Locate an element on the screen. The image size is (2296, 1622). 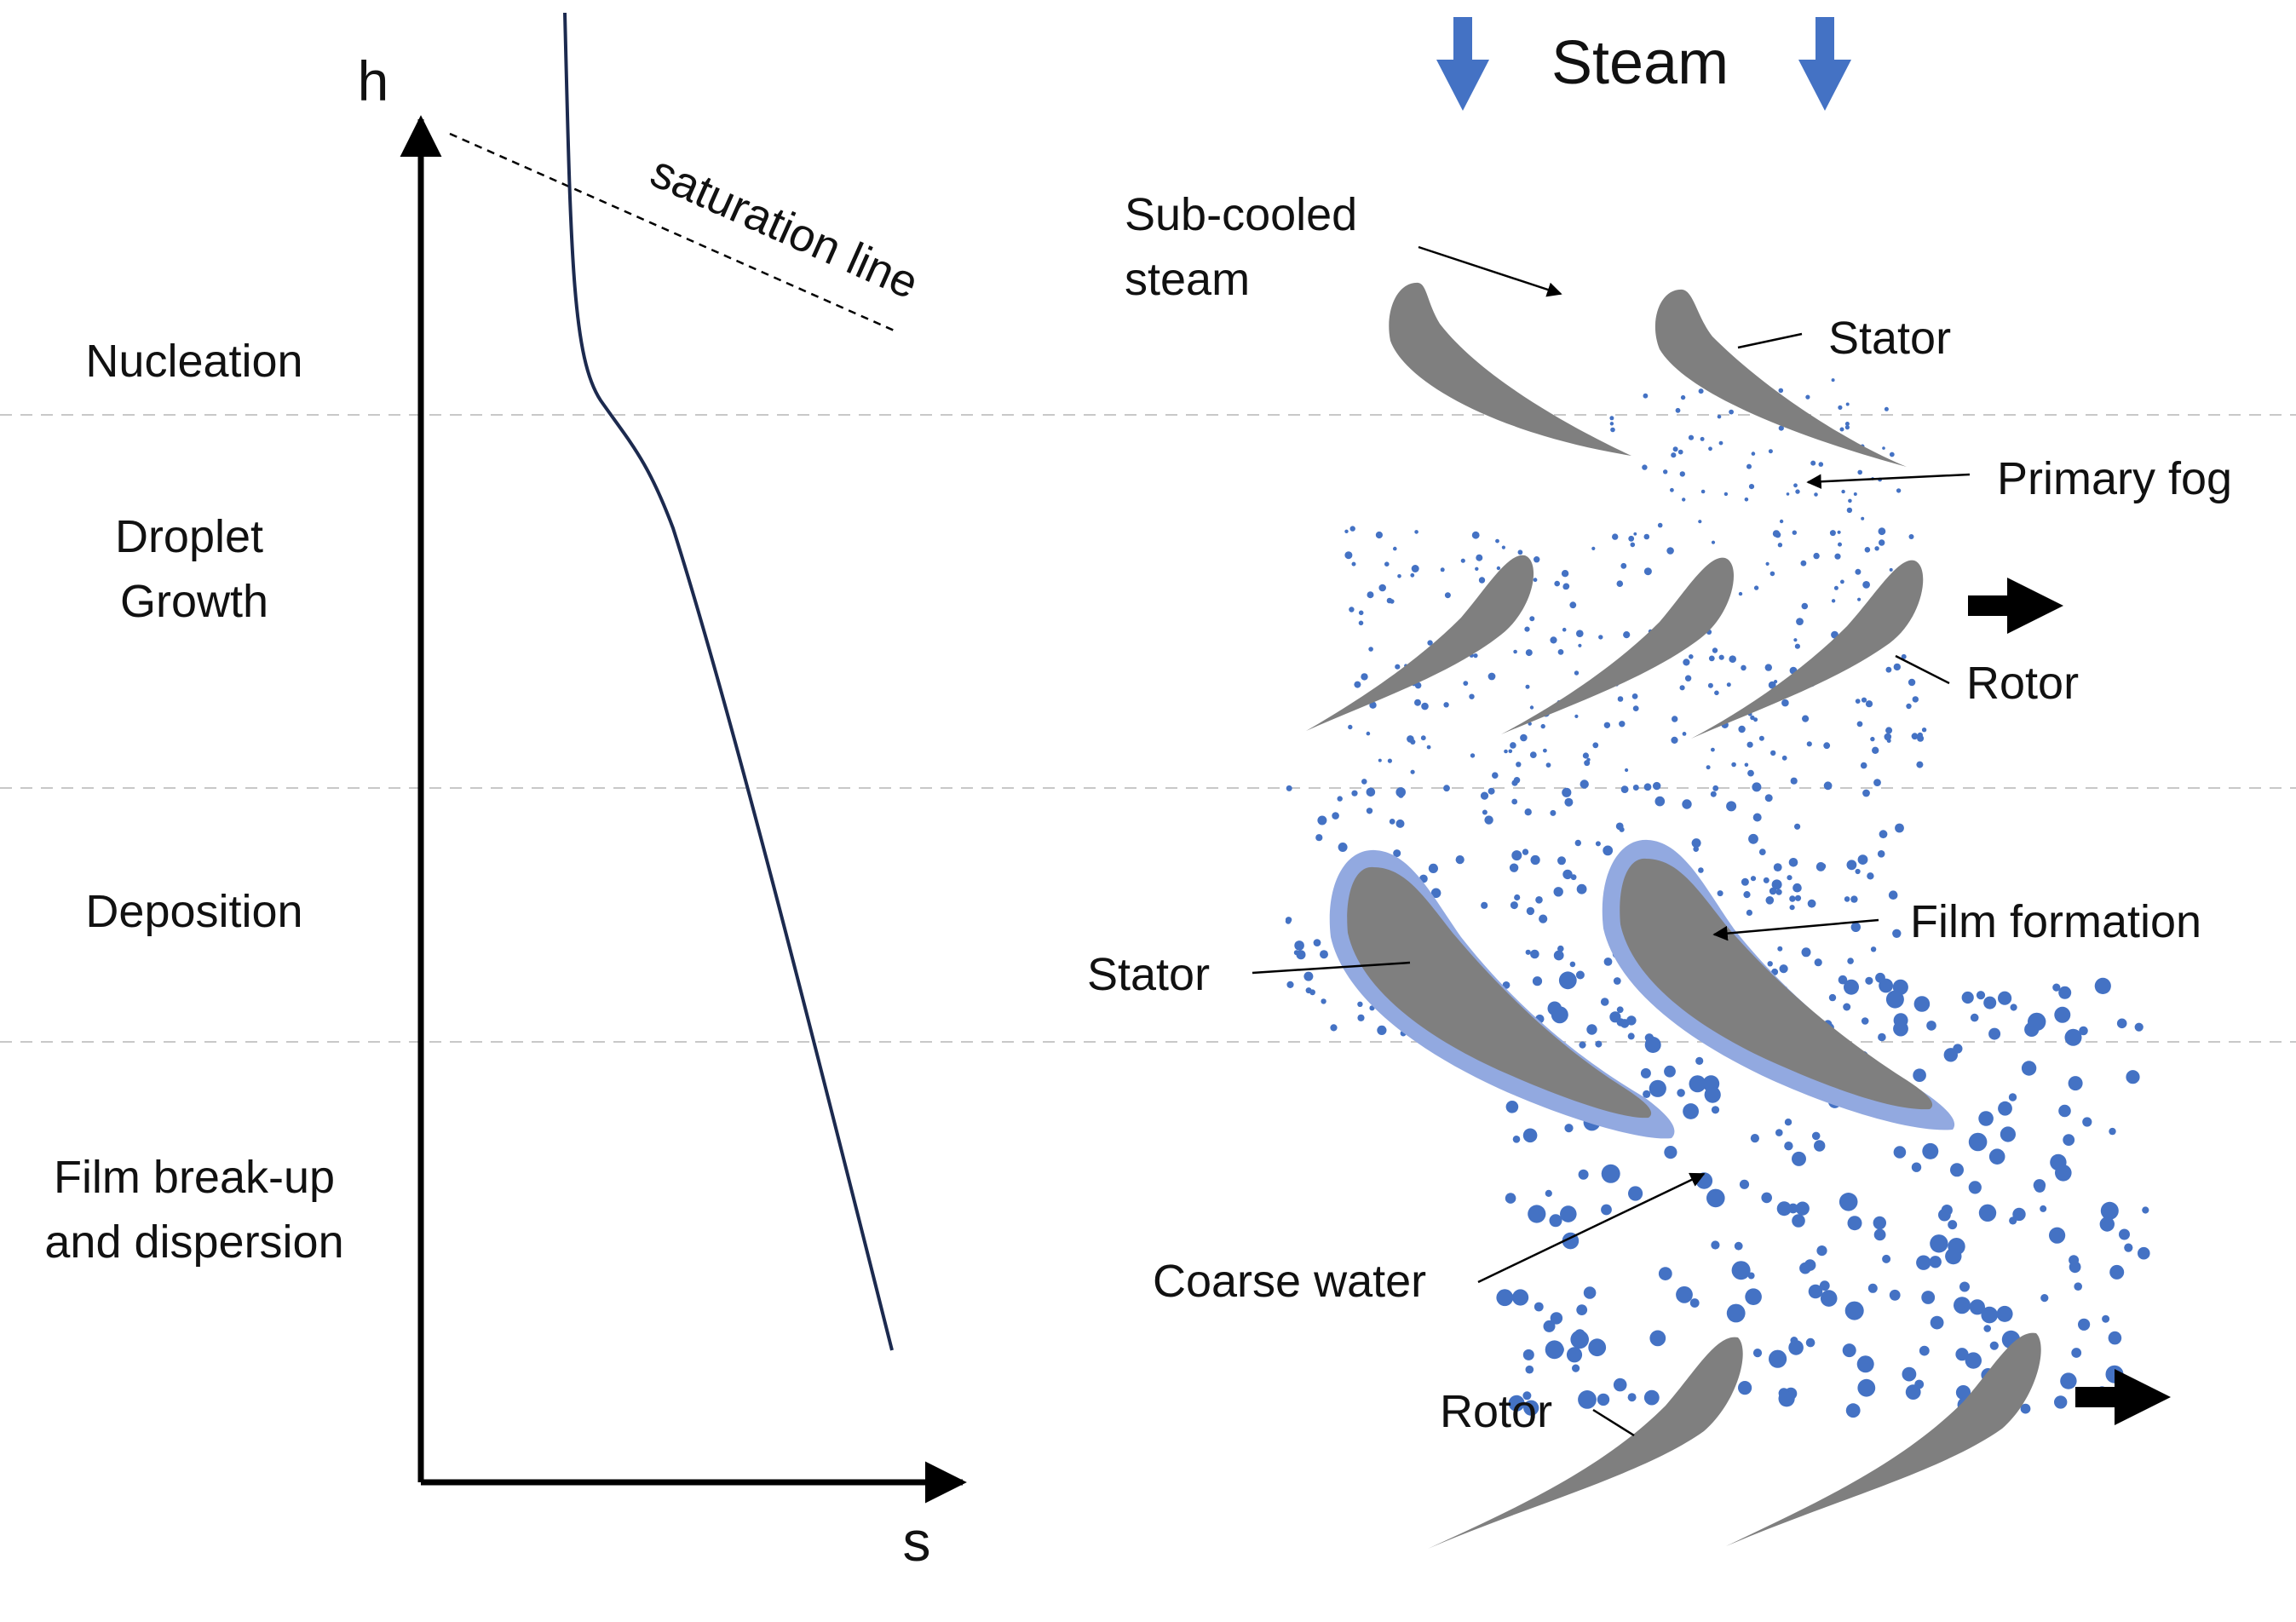
stator-top-label: Stator is located at coordinates (1890, 338).